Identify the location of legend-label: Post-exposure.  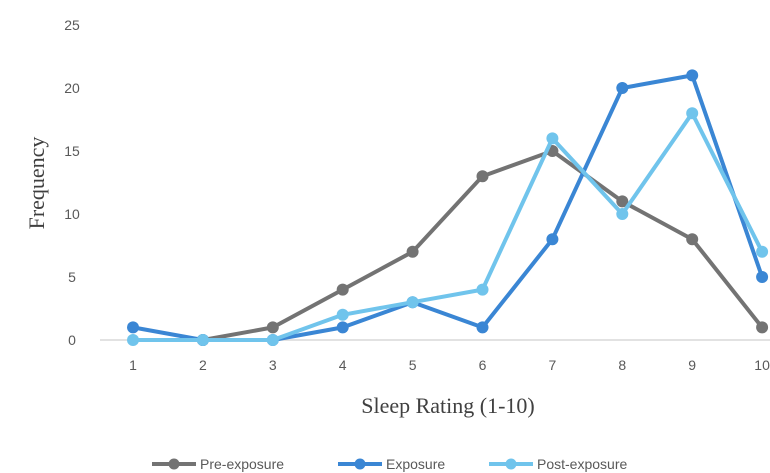
(582, 464).